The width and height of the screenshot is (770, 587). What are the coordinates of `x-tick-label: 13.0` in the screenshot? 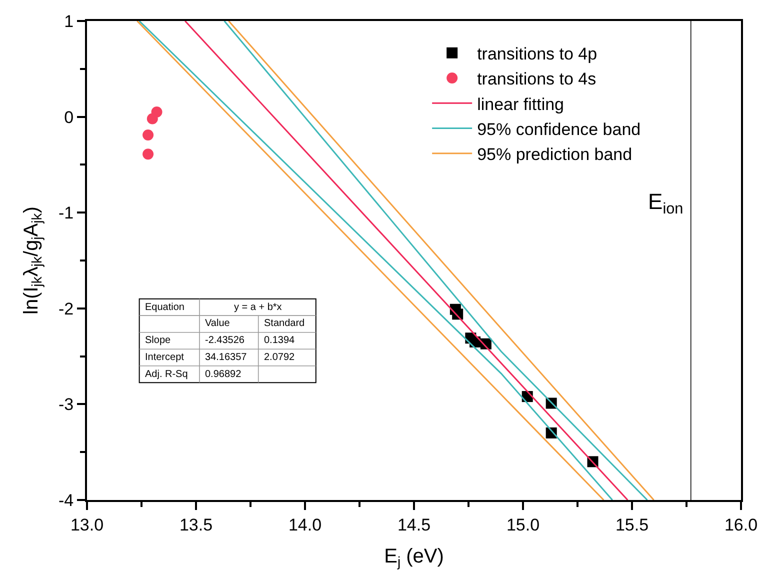 It's located at (87, 524).